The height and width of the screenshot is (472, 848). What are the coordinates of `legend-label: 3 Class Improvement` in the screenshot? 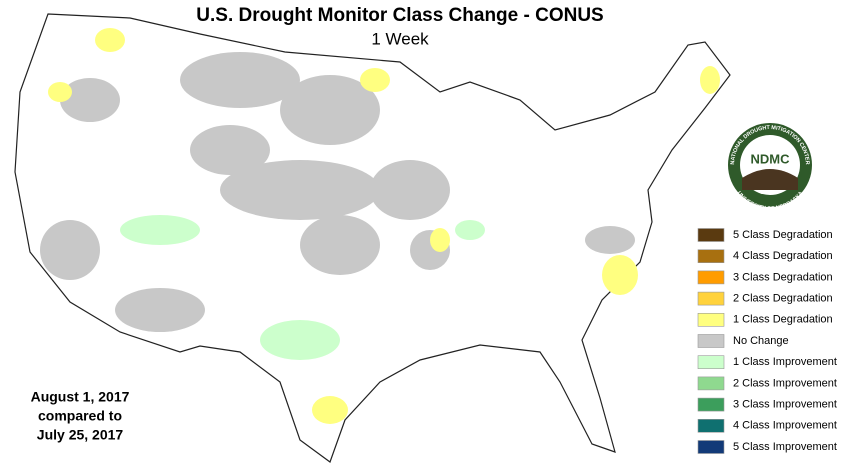 It's located at (785, 405).